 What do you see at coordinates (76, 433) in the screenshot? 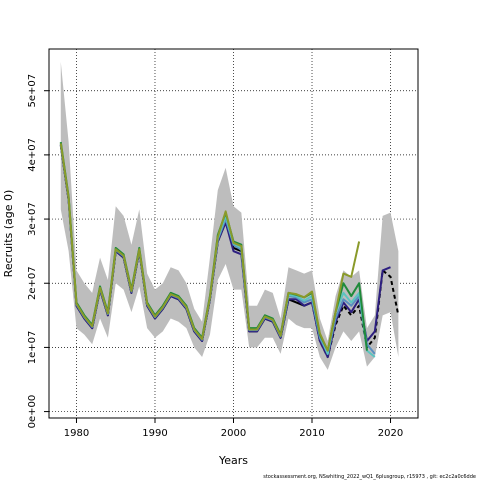
I see `x-tick-label: 1980` at bounding box center [76, 433].